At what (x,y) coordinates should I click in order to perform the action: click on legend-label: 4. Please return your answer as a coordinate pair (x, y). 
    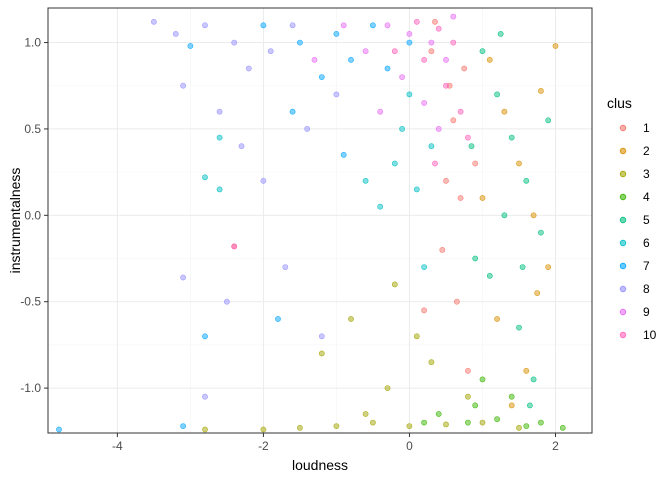
    Looking at the image, I should click on (646, 197).